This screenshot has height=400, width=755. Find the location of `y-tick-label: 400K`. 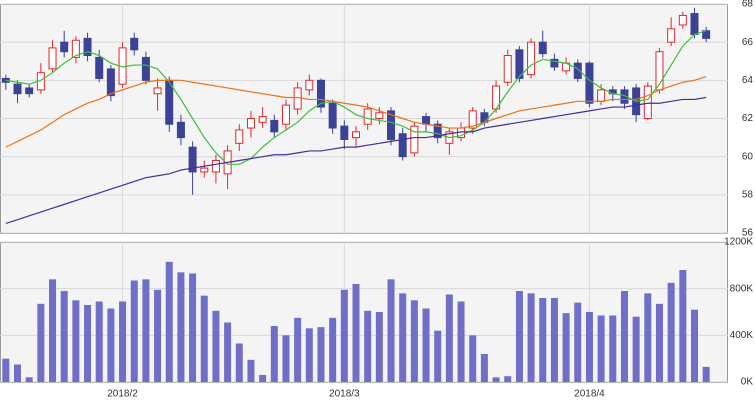

y-tick-label: 400K is located at coordinates (742, 335).